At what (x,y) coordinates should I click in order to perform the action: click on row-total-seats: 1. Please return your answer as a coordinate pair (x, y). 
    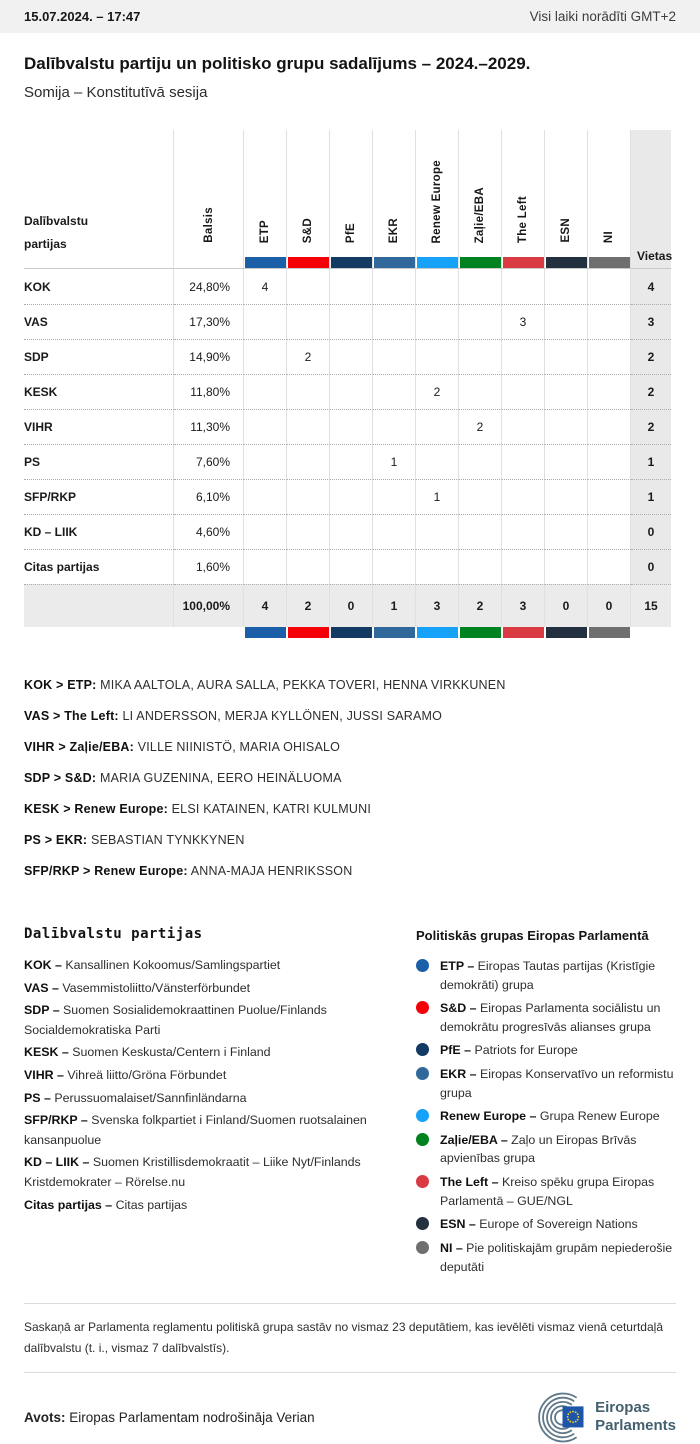
    Looking at the image, I should click on (651, 461).